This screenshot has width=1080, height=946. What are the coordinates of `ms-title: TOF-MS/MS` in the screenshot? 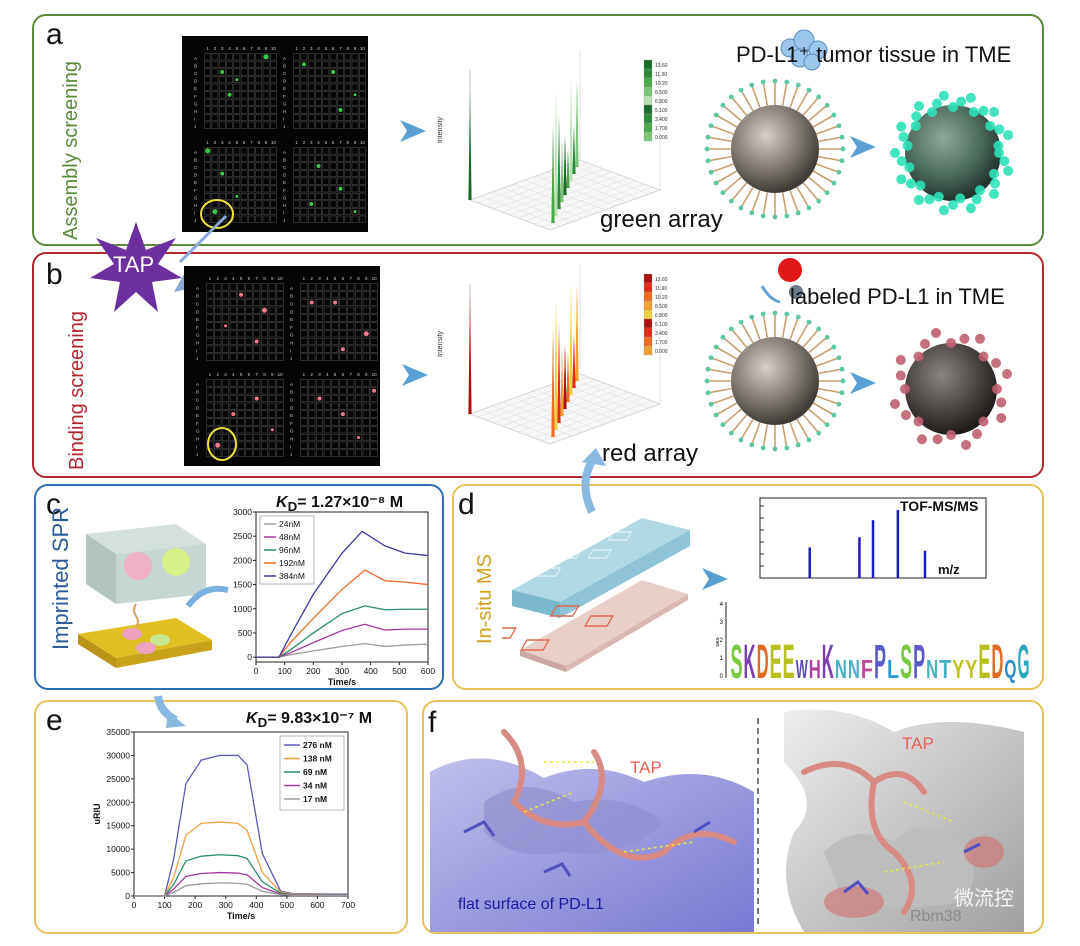 It's located at (939, 506).